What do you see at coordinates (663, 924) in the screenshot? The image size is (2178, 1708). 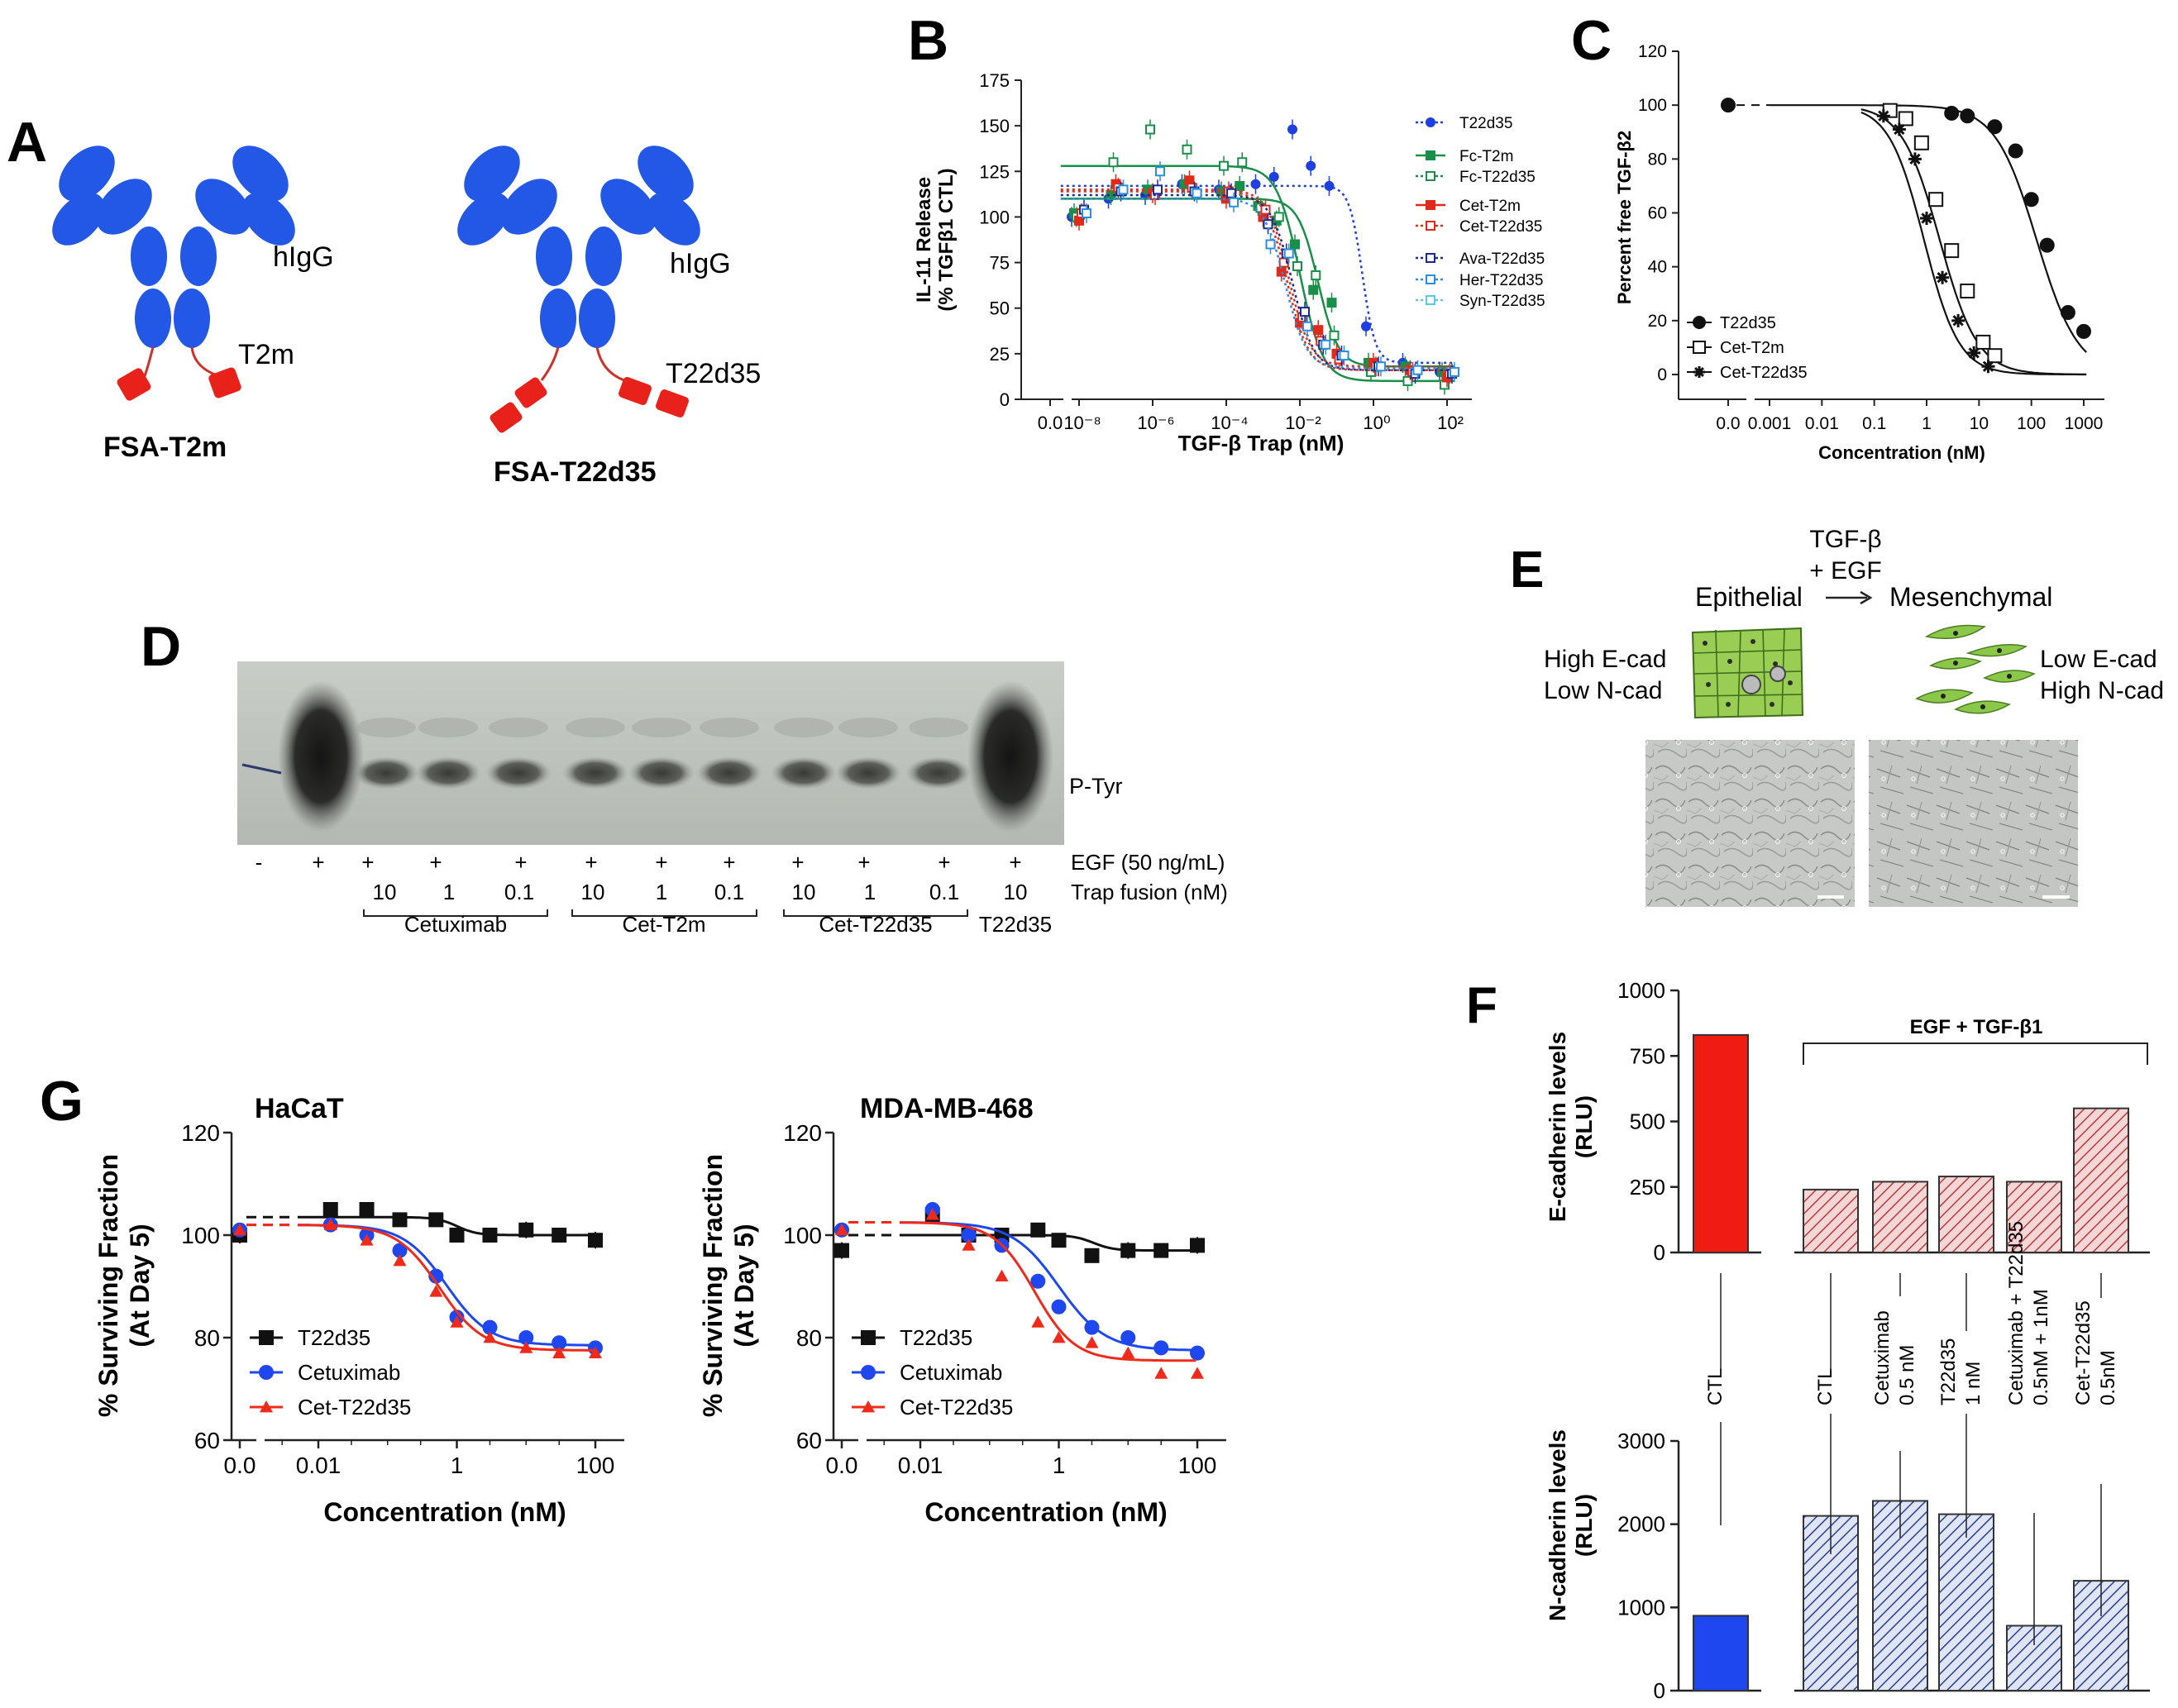 I see `lane-group-label: Cet-T2m` at bounding box center [663, 924].